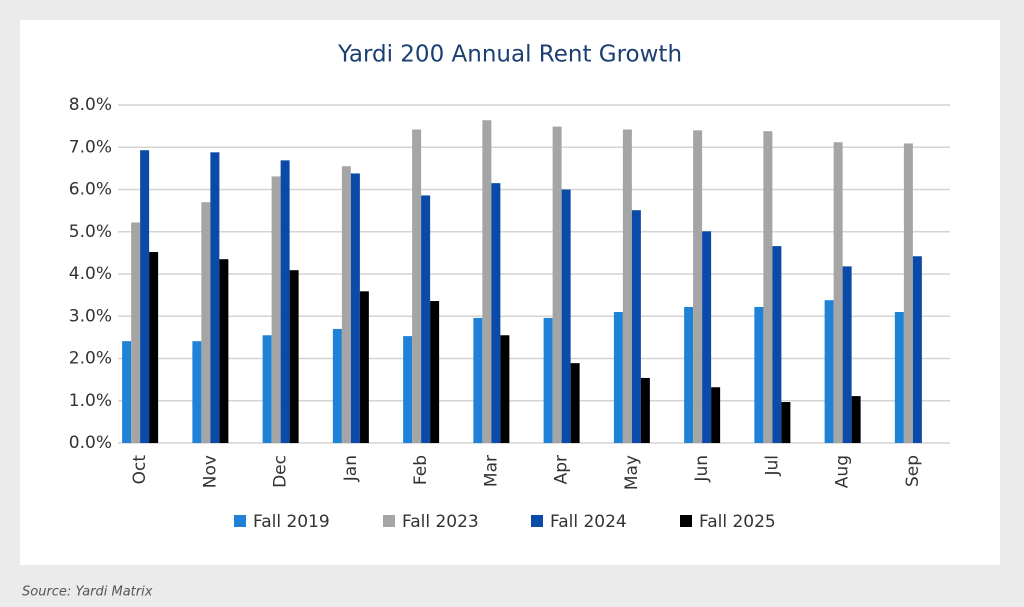 The image size is (1024, 607). What do you see at coordinates (588, 522) in the screenshot?
I see `legend-label: Fall 2024` at bounding box center [588, 522].